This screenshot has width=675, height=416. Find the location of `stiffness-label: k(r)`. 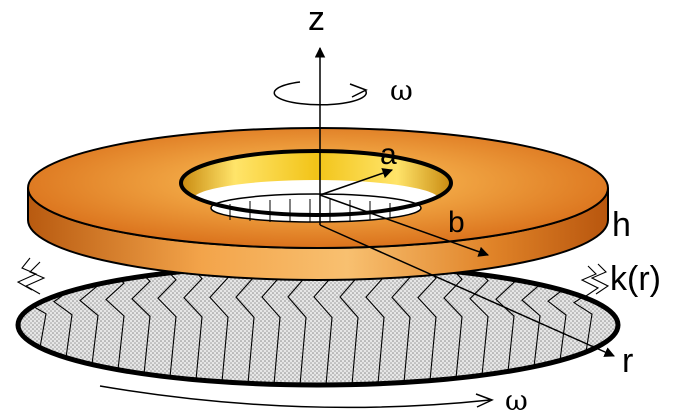

stiffness-label: k(r) is located at coordinates (635, 279).